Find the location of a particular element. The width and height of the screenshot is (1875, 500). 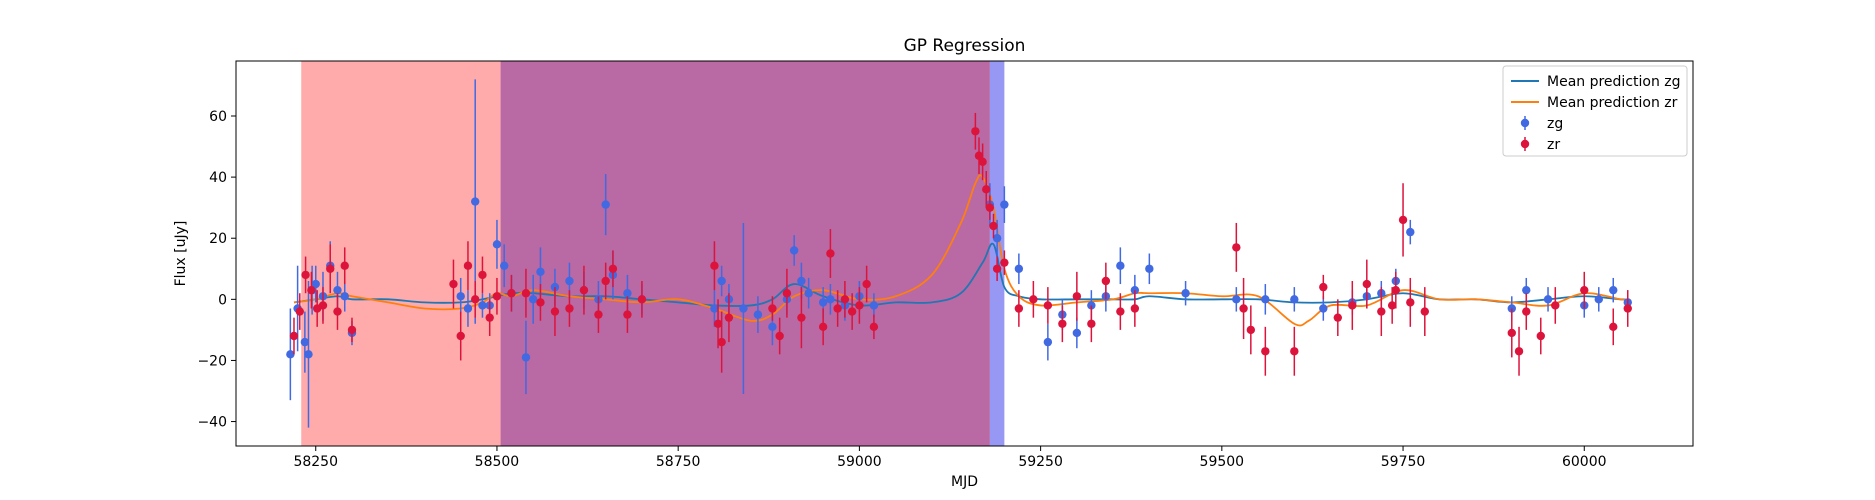

y-axis-ticks: −40 −20 0 20 40 60 is located at coordinates (216, 270).